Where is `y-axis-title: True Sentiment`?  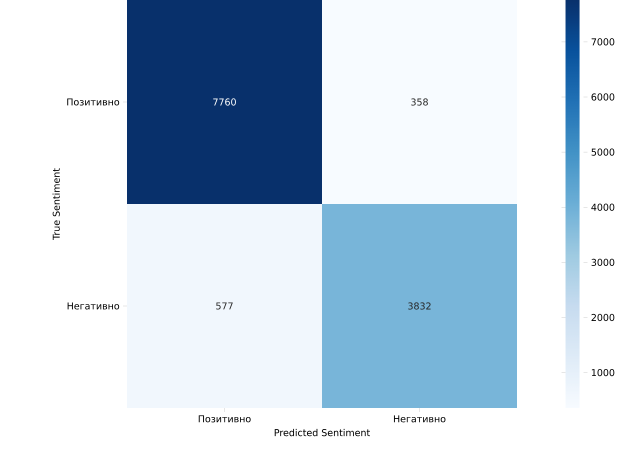
y-axis-title: True Sentiment is located at coordinates (56, 204).